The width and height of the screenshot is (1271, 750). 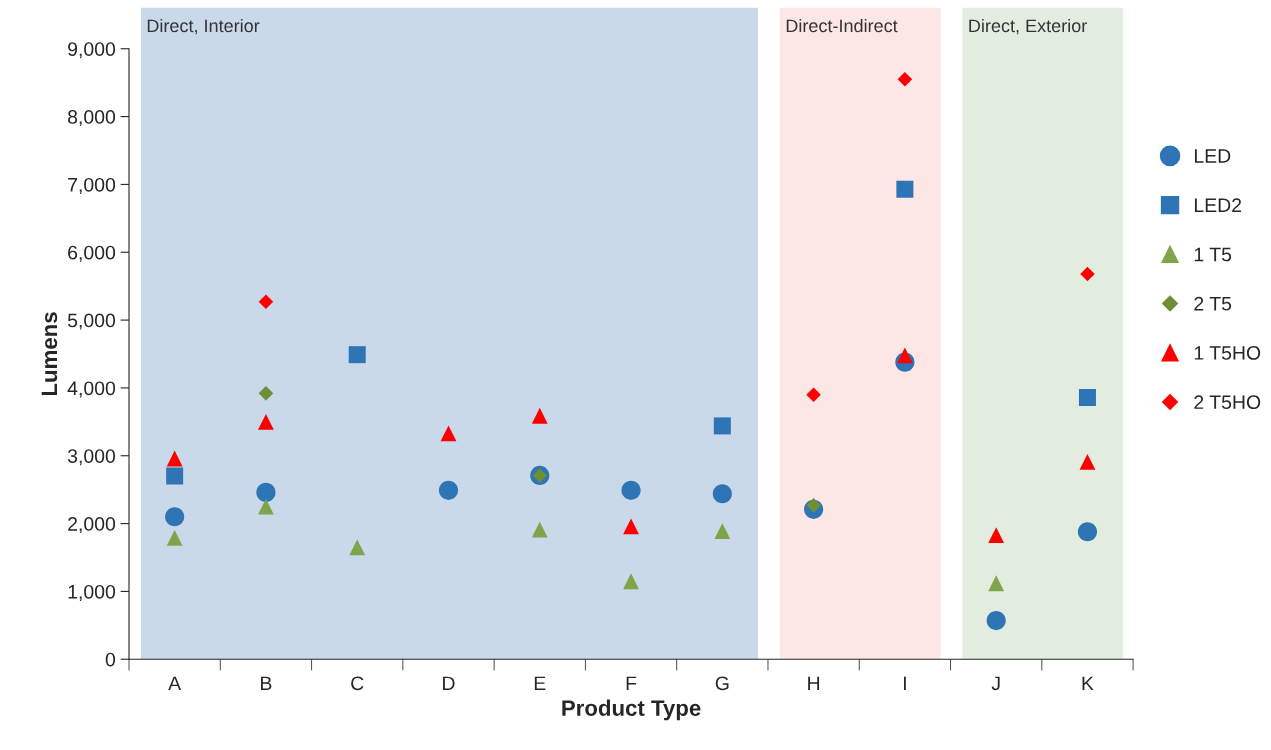 I want to click on x-tick-label: I, so click(x=904, y=683).